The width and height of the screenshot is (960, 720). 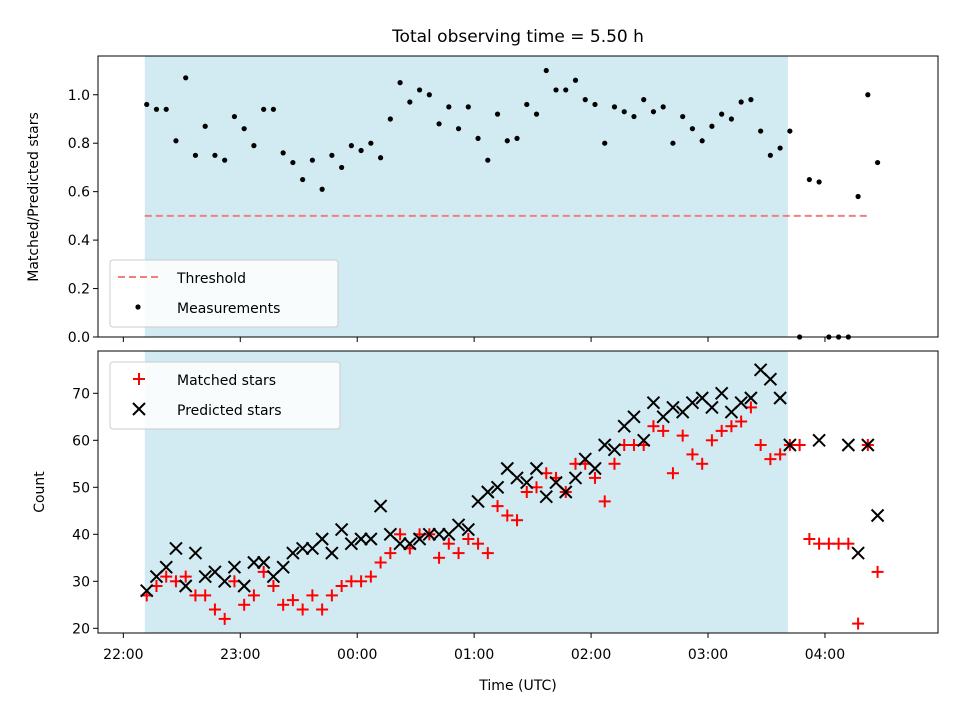 I want to click on top-y-axis-label: Matched/Predicted stars, so click(x=34, y=197).